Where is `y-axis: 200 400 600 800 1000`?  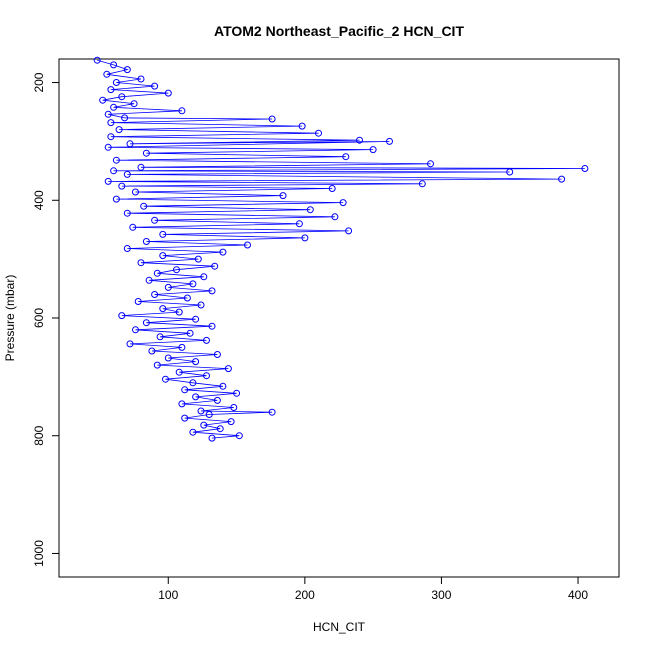
y-axis: 200 400 600 800 1000 is located at coordinates (45, 319).